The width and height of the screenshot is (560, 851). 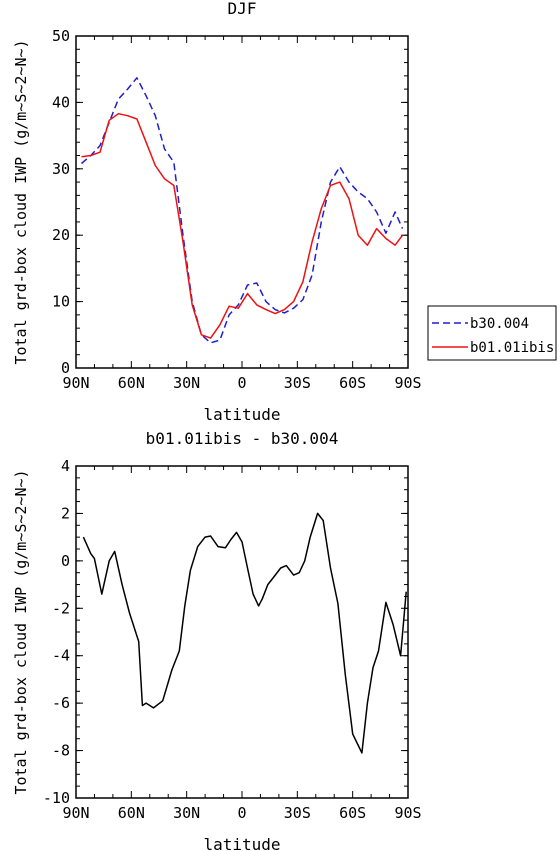 I want to click on legend-label-b30004: b30.004, so click(x=499, y=324).